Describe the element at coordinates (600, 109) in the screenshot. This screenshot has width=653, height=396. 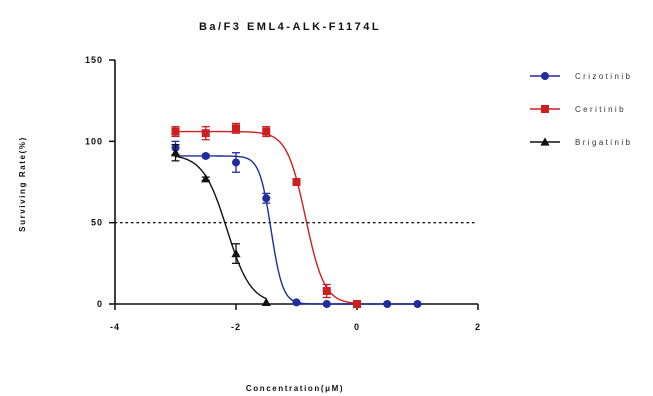
I see `legend-label: Ceritinib` at that location.